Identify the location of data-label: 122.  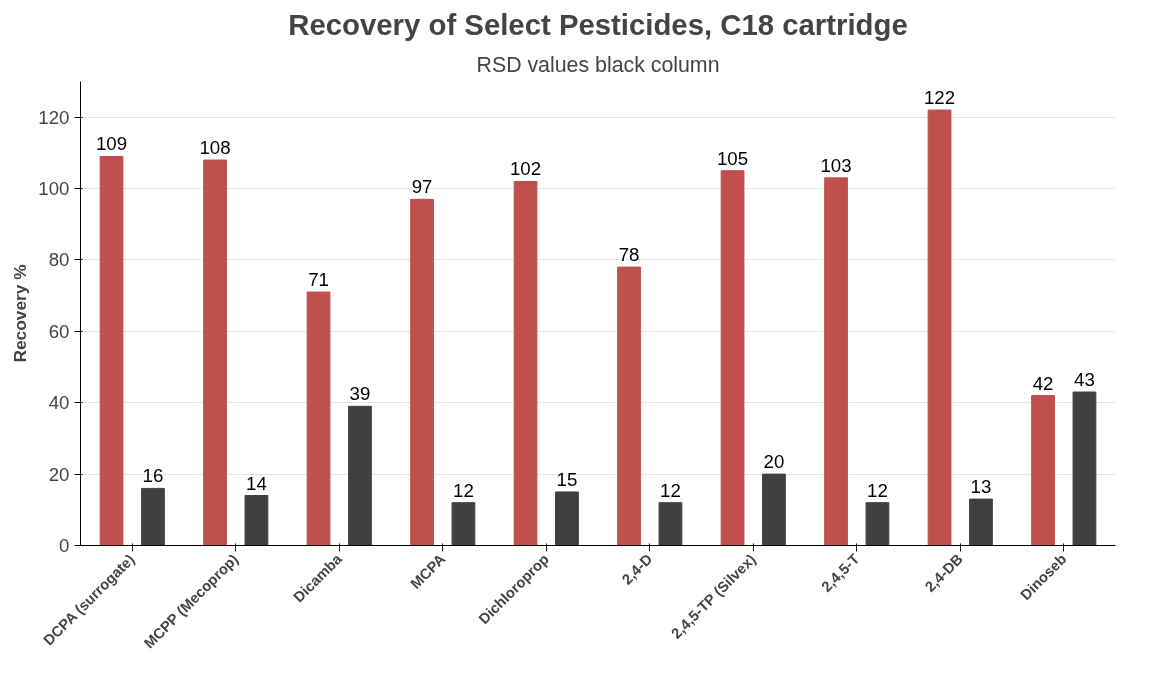
(939, 98).